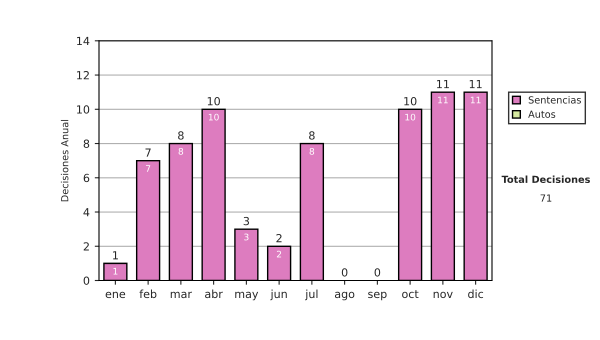  What do you see at coordinates (87, 178) in the screenshot?
I see `y-tick-label: 6` at bounding box center [87, 178].